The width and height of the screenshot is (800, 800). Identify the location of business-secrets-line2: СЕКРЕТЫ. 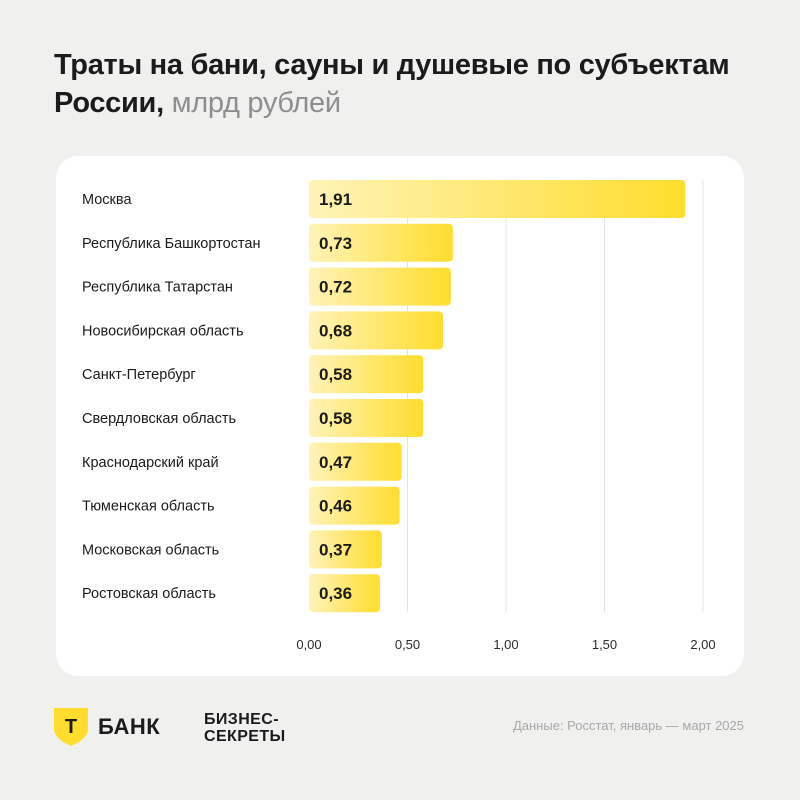
(245, 736).